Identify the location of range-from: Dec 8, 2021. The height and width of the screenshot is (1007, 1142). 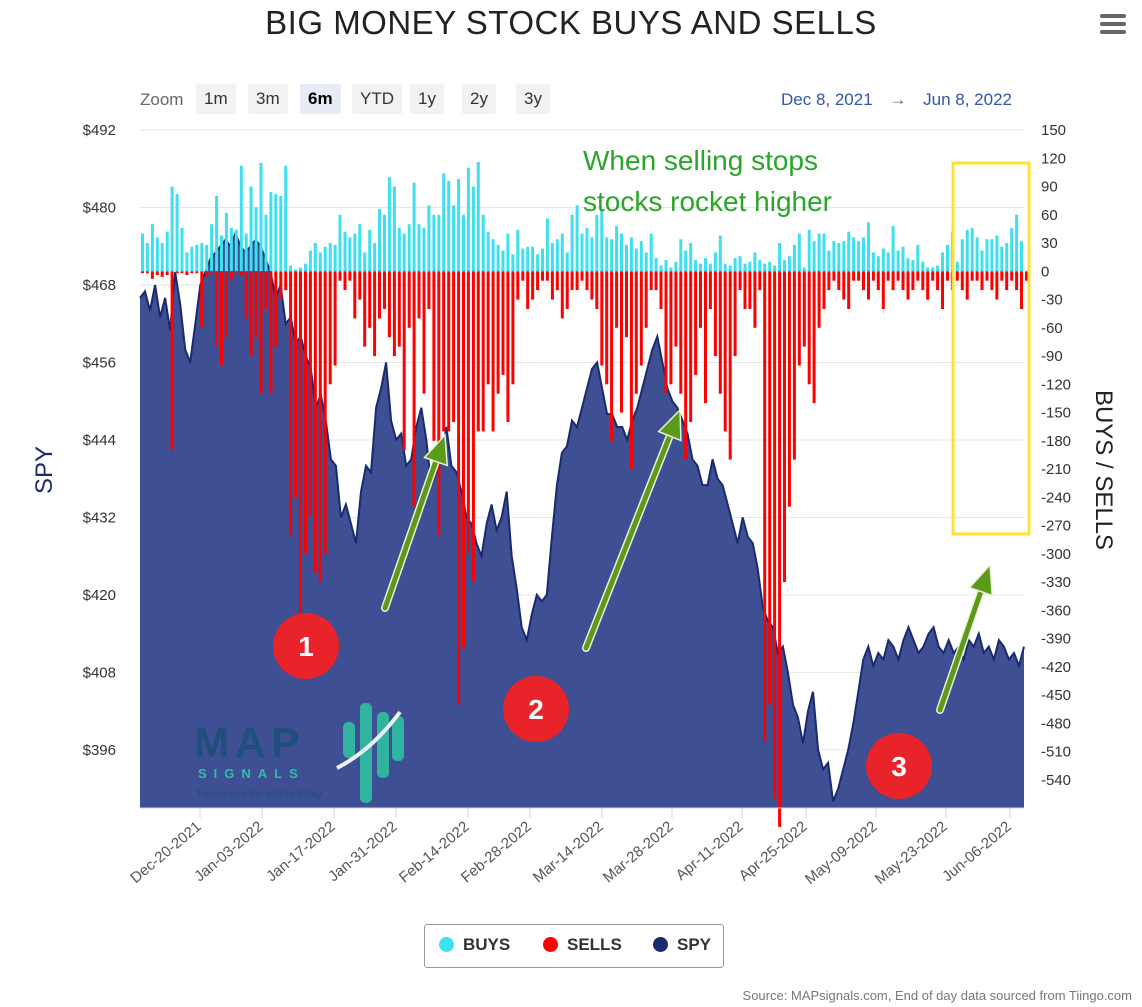
(826, 99).